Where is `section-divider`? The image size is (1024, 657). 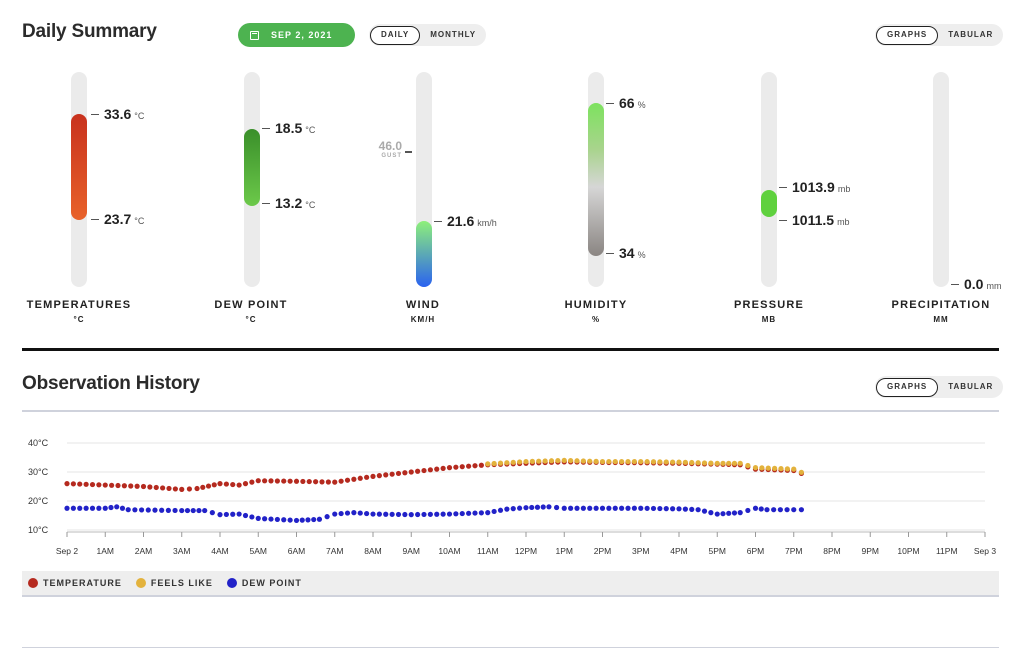
section-divider is located at coordinates (510, 349).